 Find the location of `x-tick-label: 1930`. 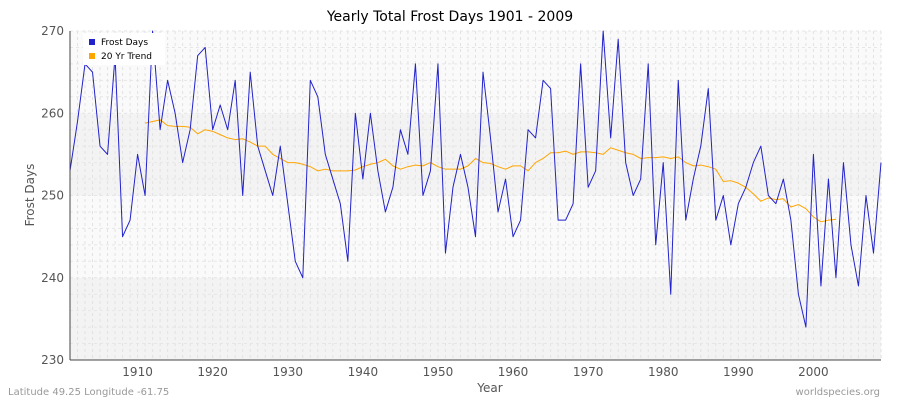

x-tick-label: 1930 is located at coordinates (287, 372).